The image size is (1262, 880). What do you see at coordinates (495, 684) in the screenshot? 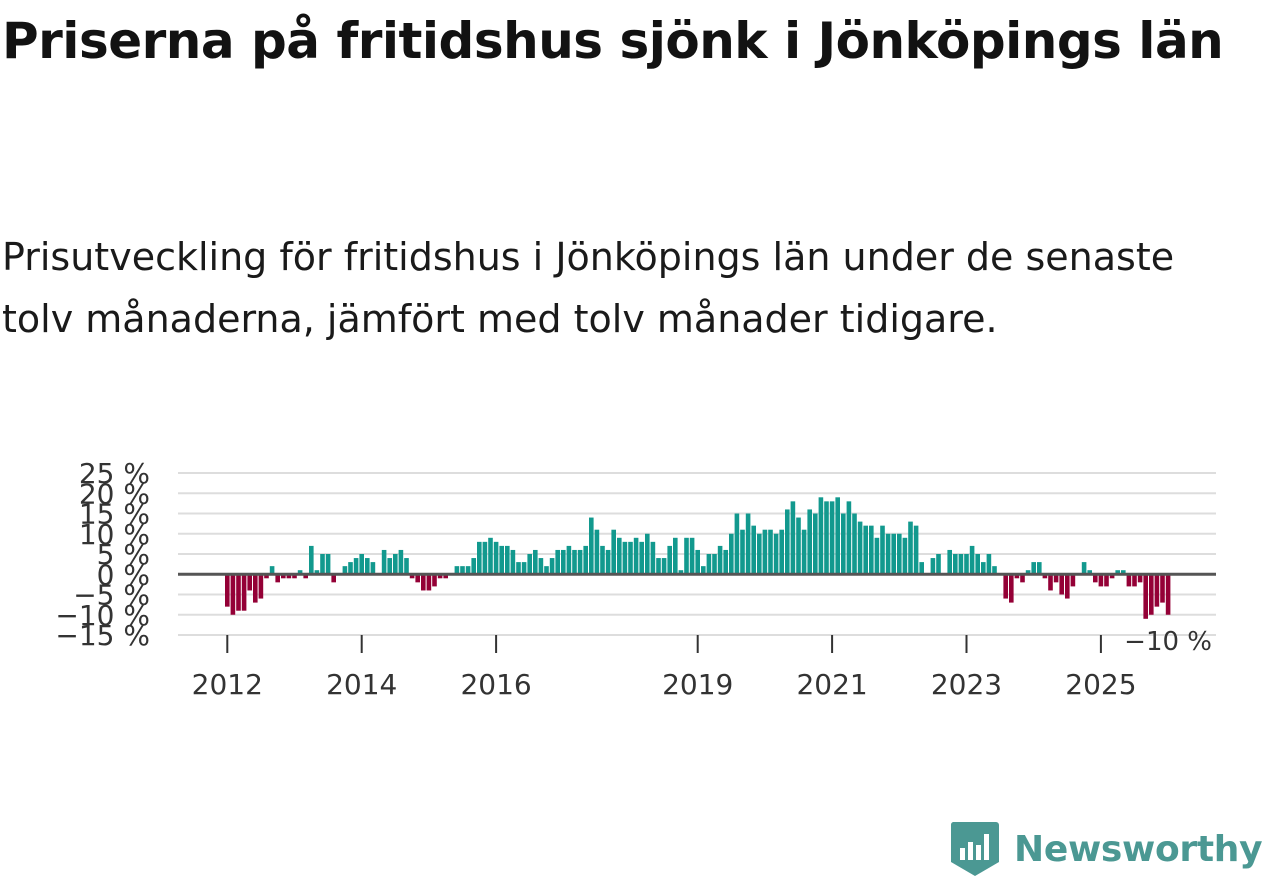
I see `x-tick-label: 2016` at bounding box center [495, 684].